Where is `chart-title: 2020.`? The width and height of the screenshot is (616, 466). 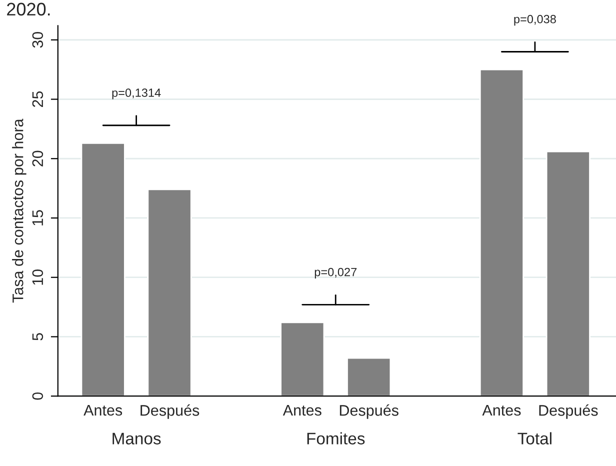
chart-title: 2020. is located at coordinates (28, 9).